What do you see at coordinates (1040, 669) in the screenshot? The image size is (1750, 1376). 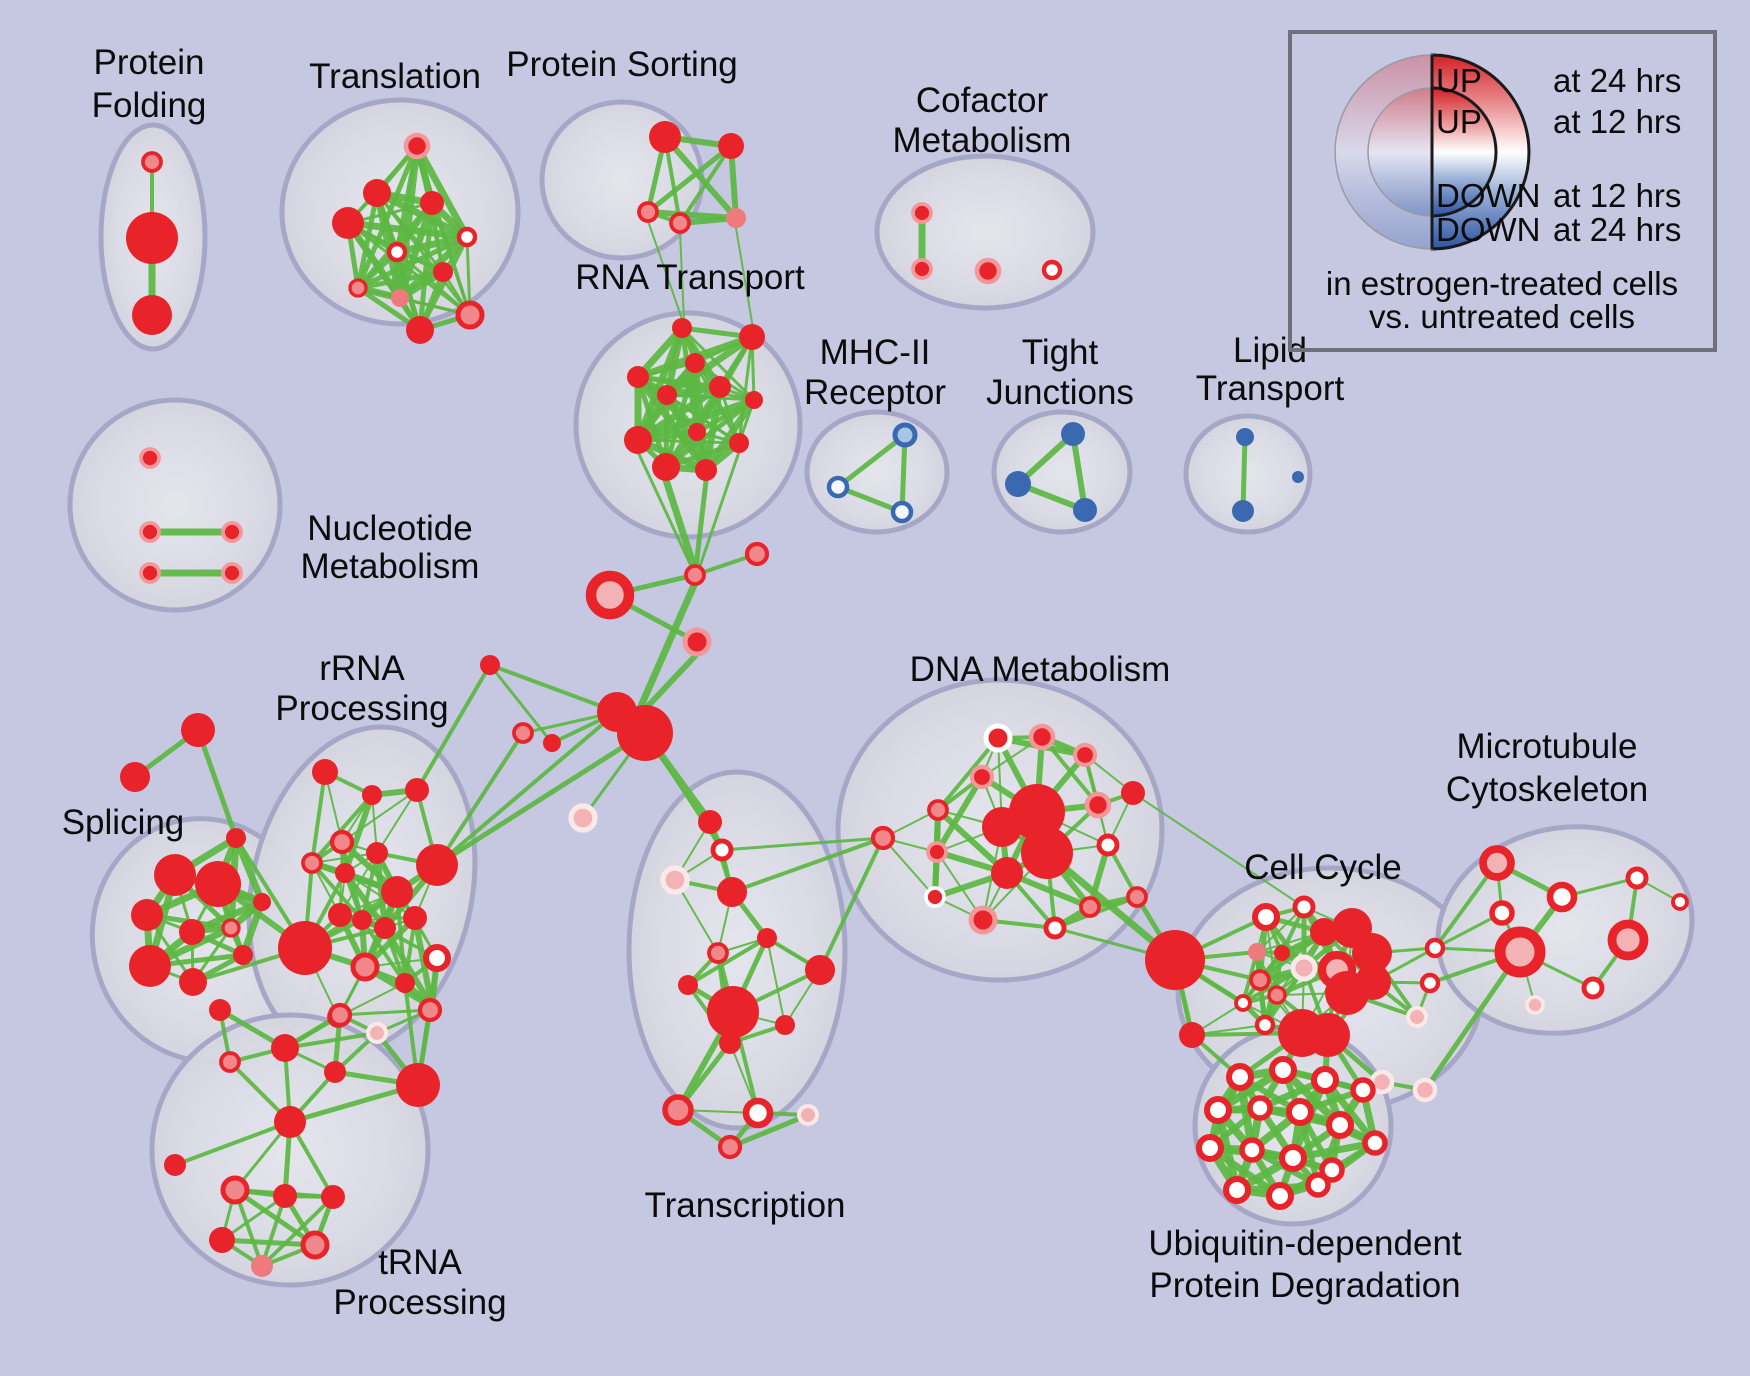 I see `cluster-label-dna-metabolism: DNA Metabolism` at bounding box center [1040, 669].